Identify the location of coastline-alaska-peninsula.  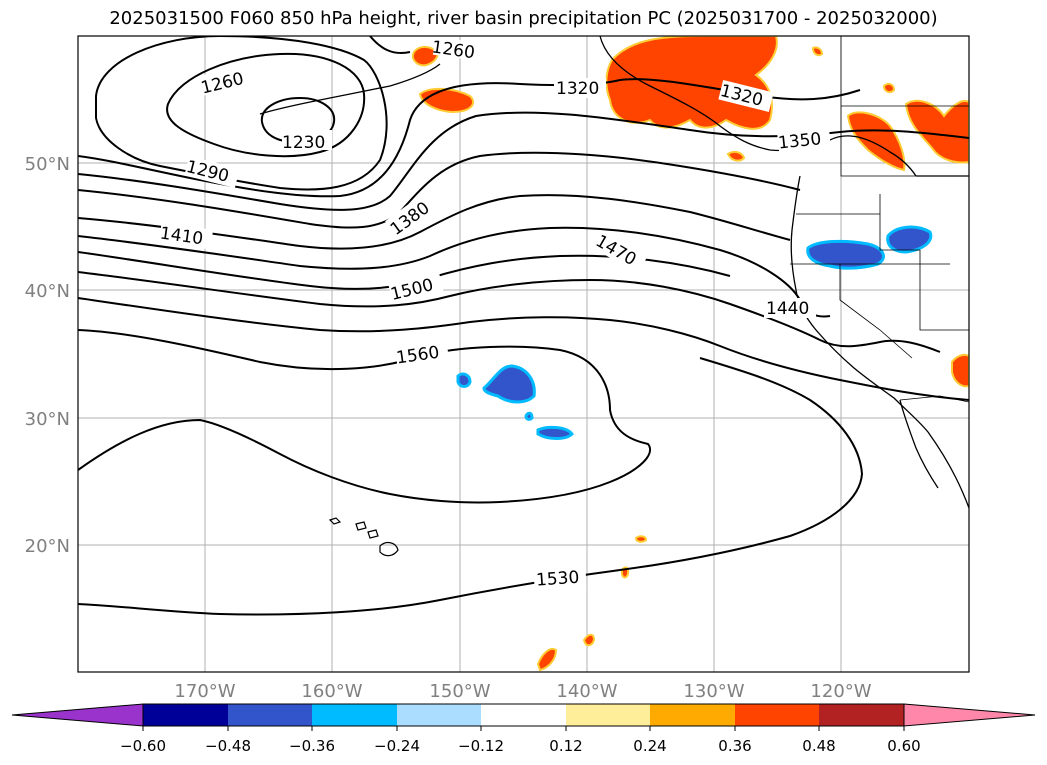
(350, 89).